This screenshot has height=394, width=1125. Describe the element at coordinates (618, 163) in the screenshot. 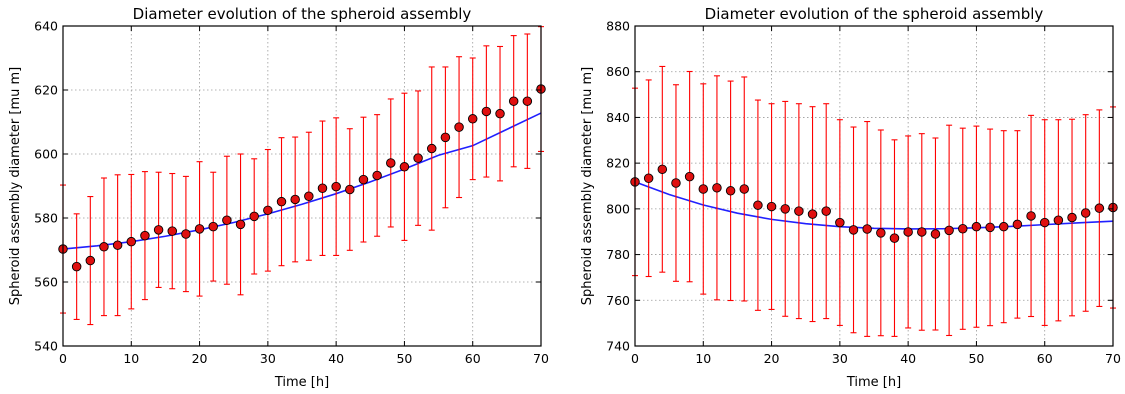

I see `y-tick-label: 820` at that location.